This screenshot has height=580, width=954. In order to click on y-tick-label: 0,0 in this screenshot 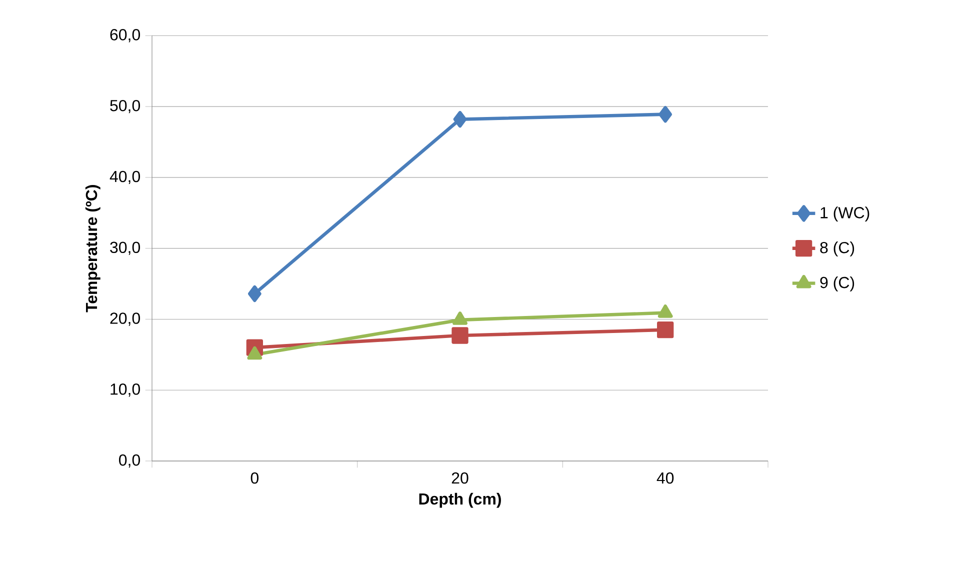, I will do `click(129, 461)`.